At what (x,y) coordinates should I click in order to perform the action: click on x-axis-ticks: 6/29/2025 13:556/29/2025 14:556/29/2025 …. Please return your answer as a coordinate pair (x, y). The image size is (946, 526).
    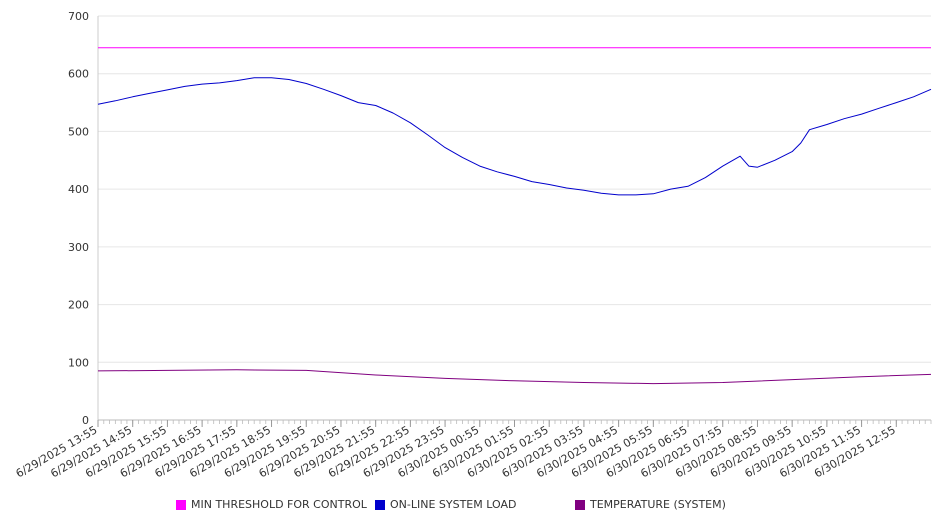
    Looking at the image, I should click on (456, 451).